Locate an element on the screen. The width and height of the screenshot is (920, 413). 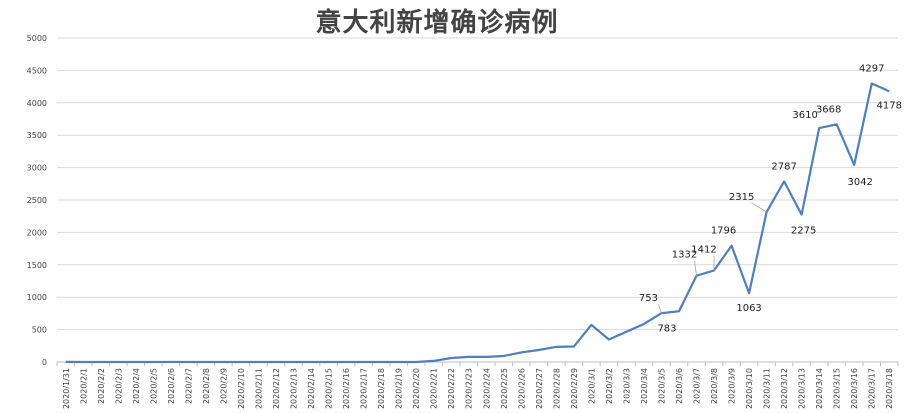
x-tick-label: 2020/3/9 is located at coordinates (732, 386).